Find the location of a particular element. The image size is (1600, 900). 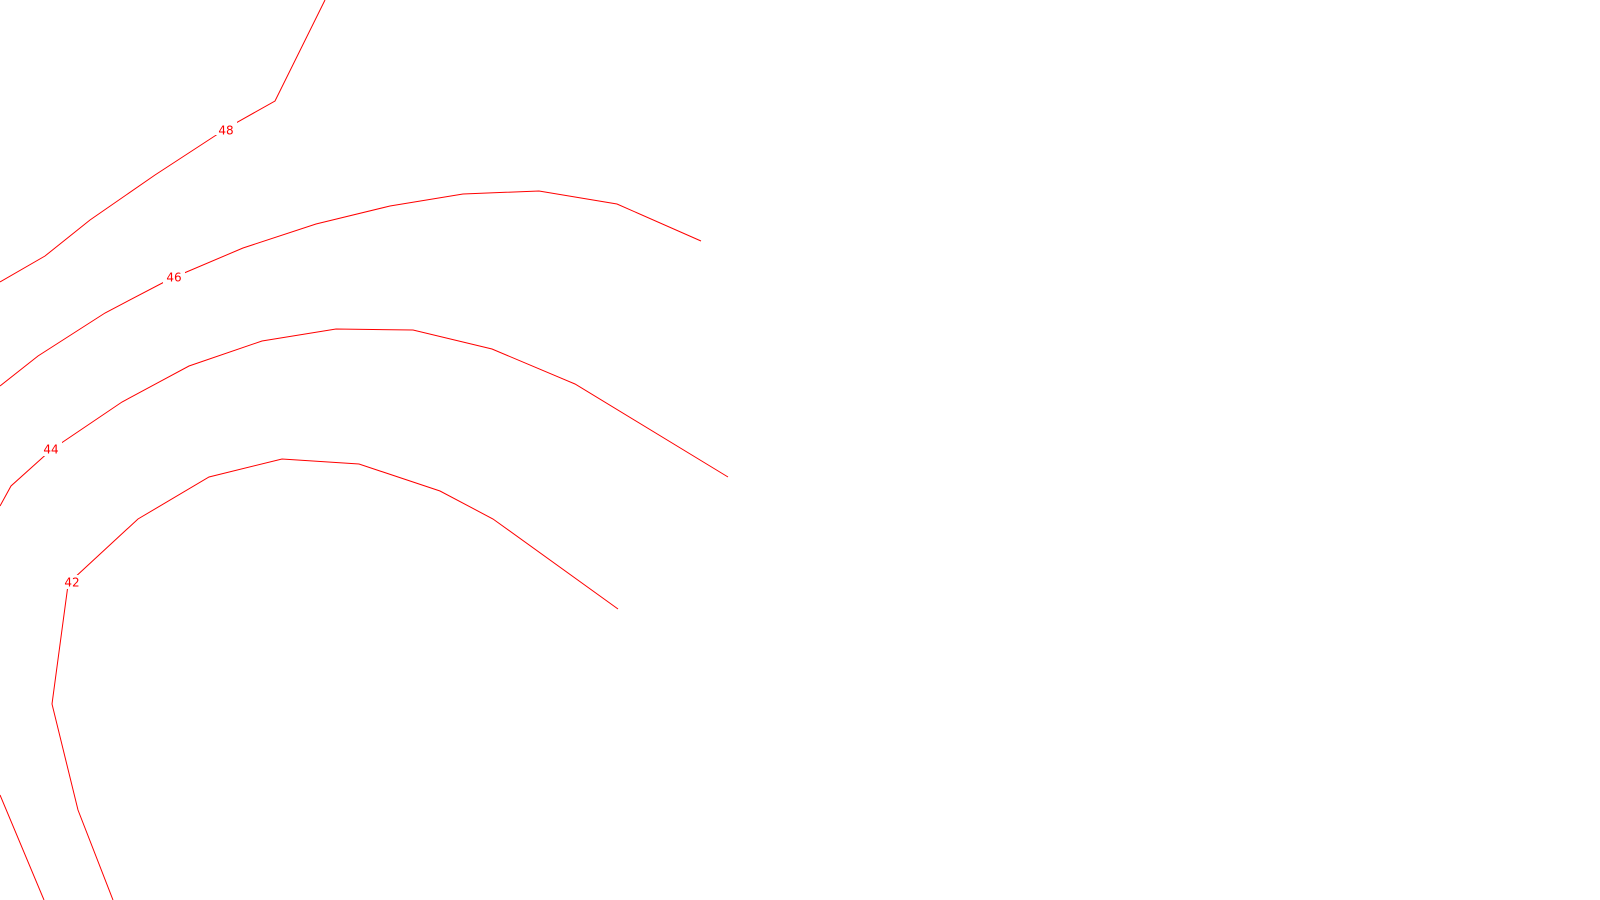

contour-44-line is located at coordinates (364, 417).